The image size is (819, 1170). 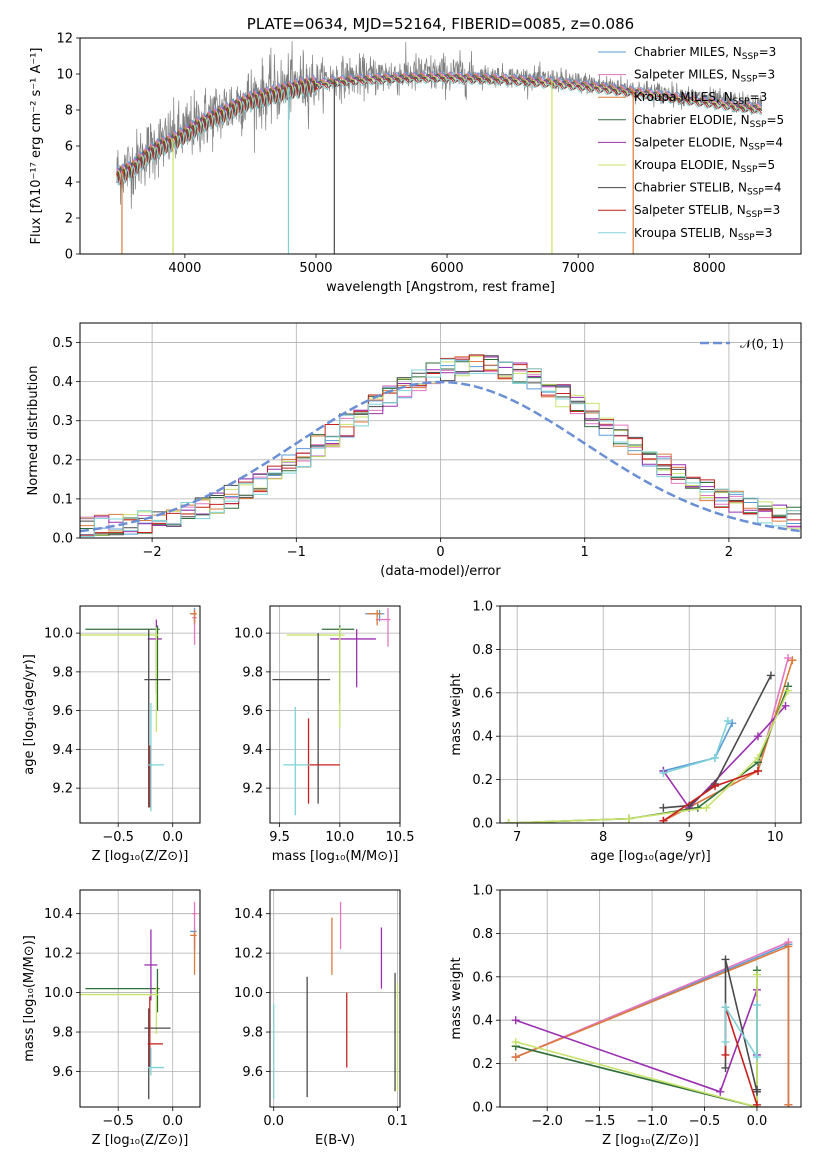 What do you see at coordinates (762, 344) in the screenshot?
I see `legend-label: 𝒩(0, 1)` at bounding box center [762, 344].